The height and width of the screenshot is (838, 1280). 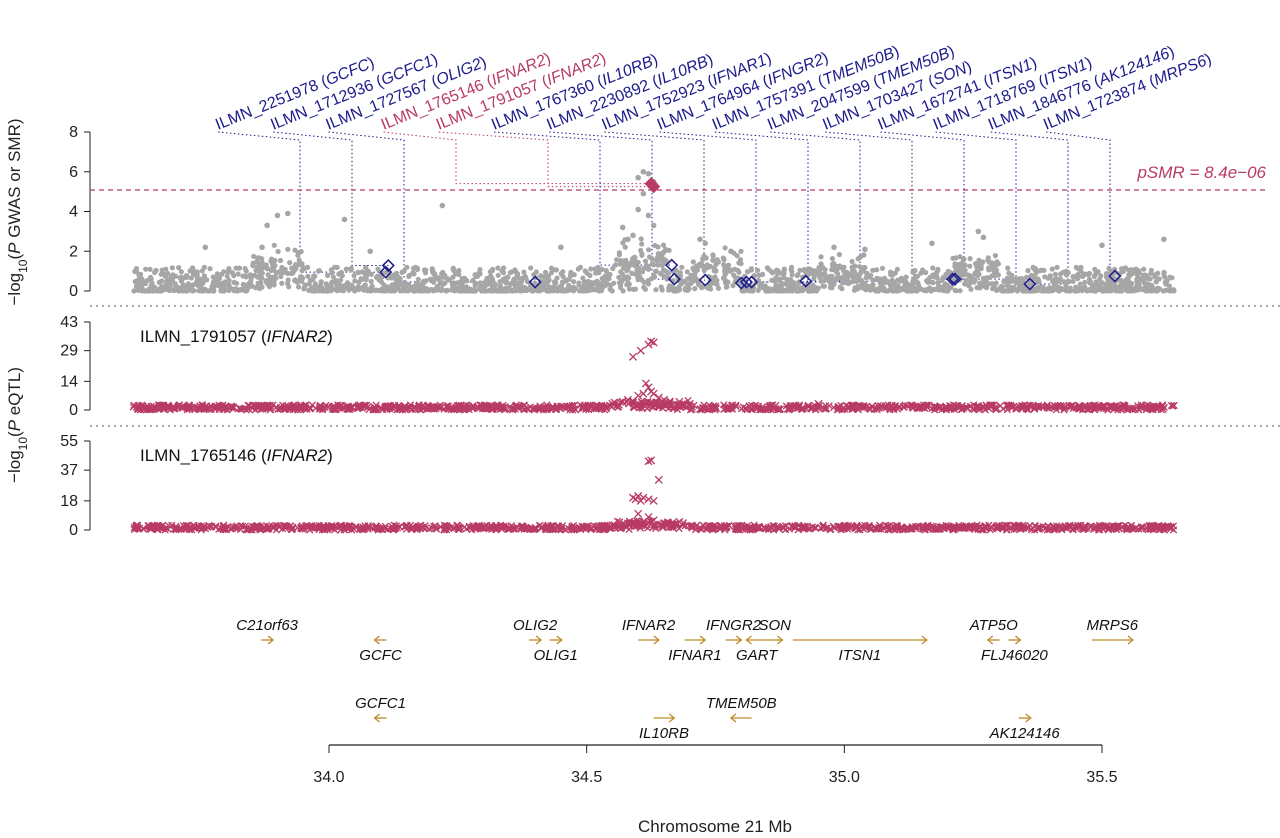 I want to click on eqtl-panel-title: ILMN_1791057 (IFNAR2), so click(x=236, y=336).